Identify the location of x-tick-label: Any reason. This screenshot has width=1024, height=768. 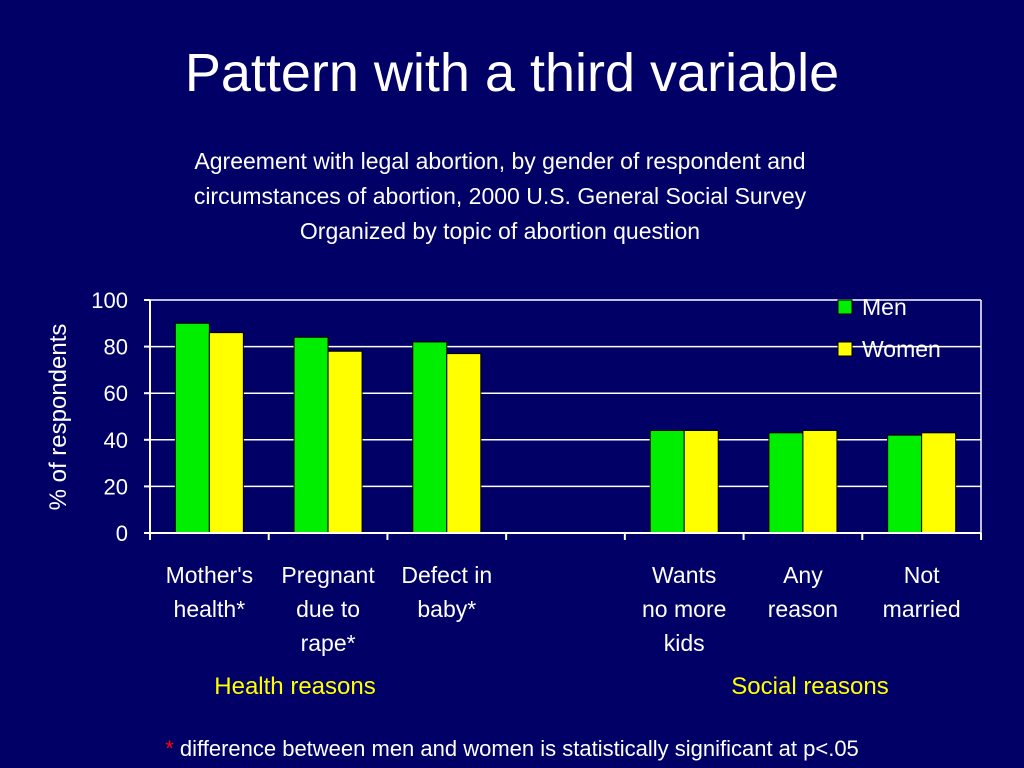
(803, 592).